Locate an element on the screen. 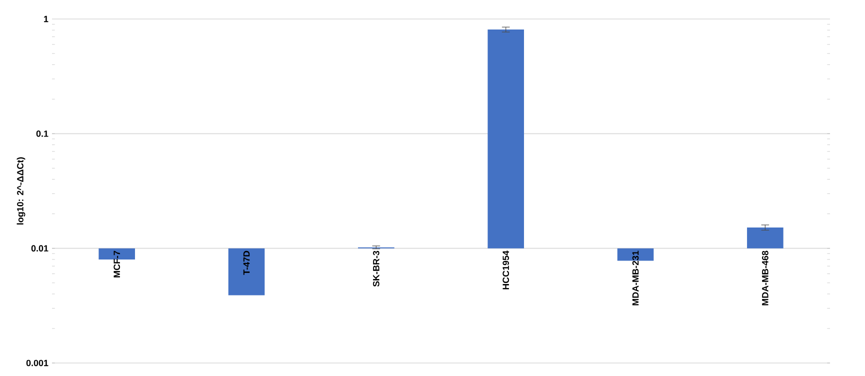 This screenshot has height=376, width=865. x-tick-label: T-47D is located at coordinates (246, 262).